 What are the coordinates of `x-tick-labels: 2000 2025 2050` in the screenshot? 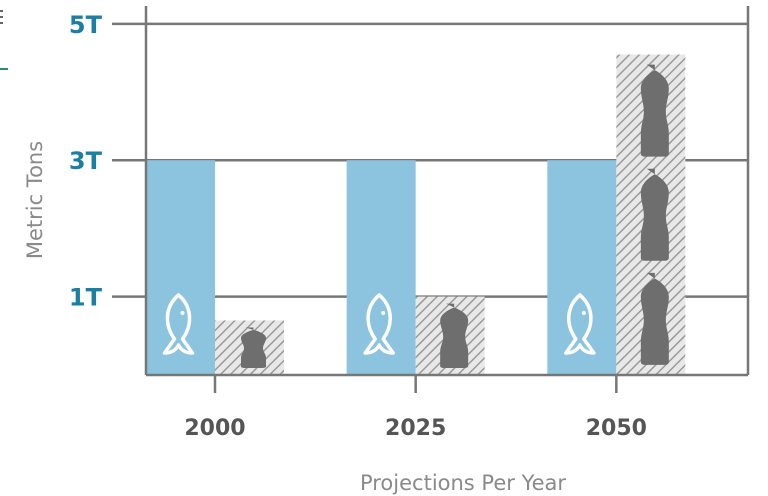 It's located at (415, 428).